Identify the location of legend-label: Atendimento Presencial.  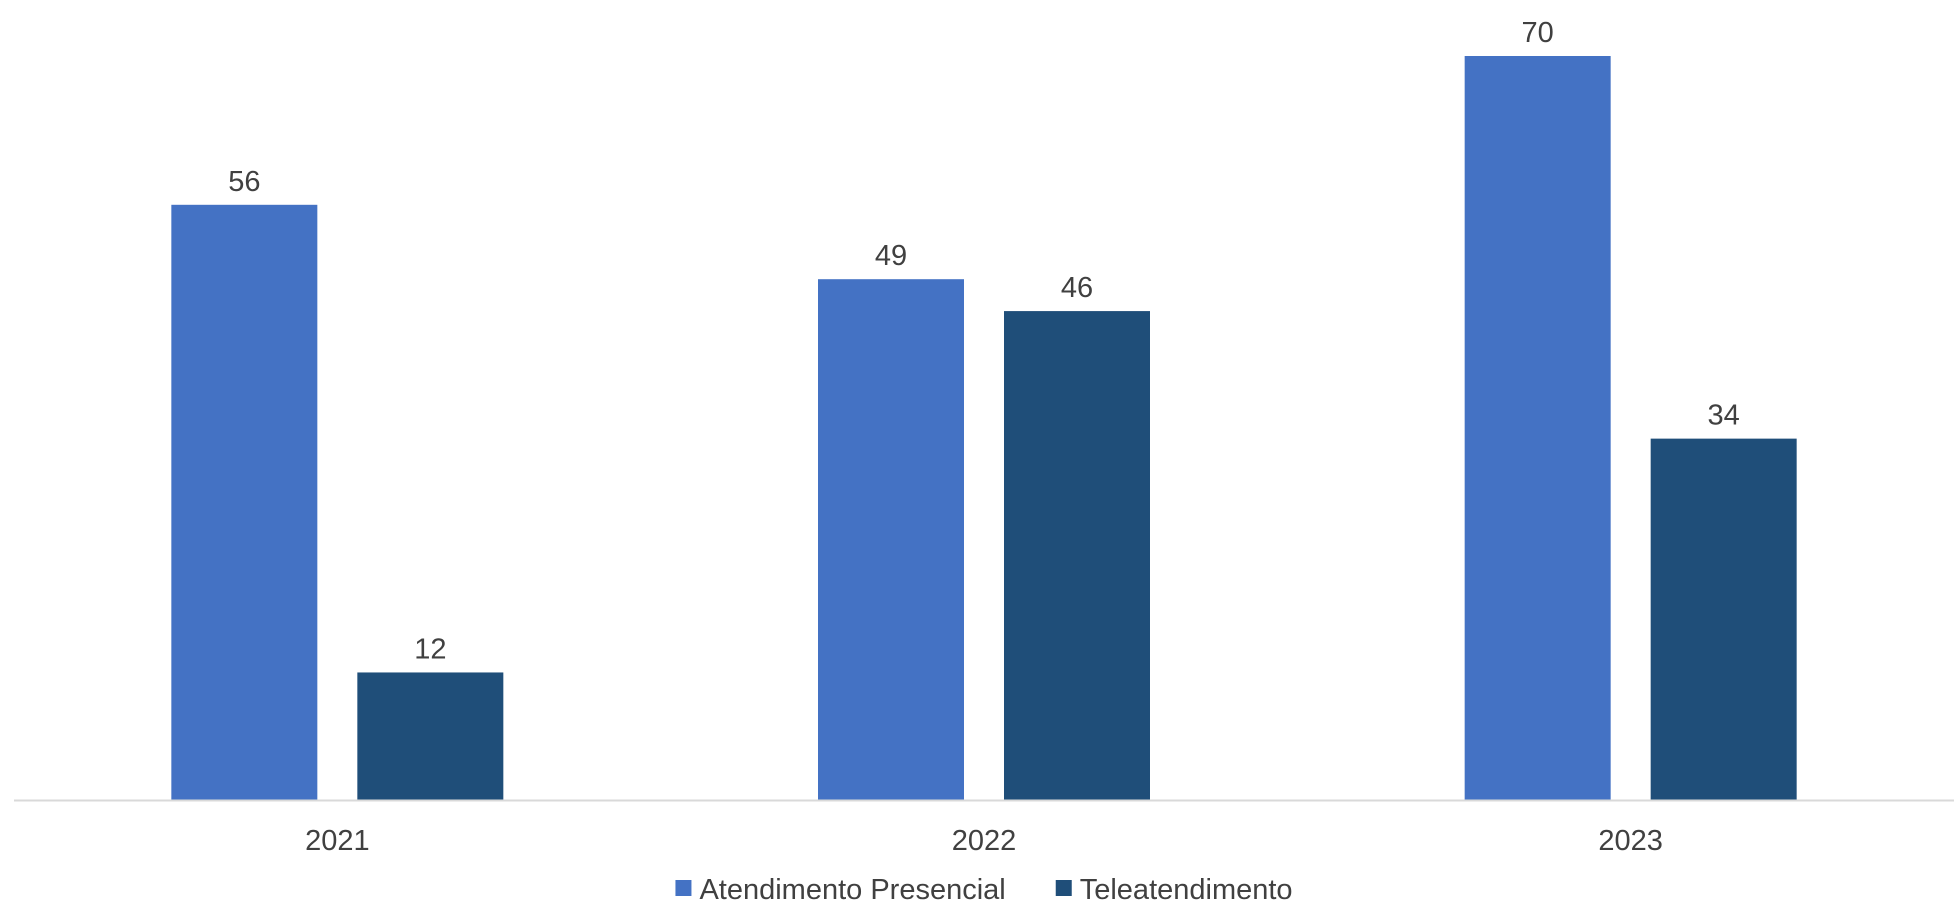
(852, 890).